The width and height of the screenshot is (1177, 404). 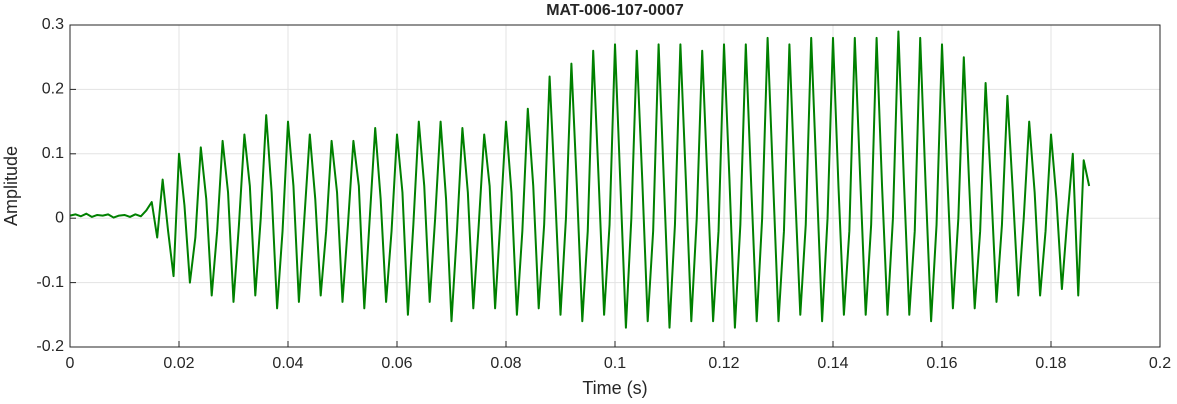 I want to click on x-tick-label: 0.18, so click(x=1050, y=363).